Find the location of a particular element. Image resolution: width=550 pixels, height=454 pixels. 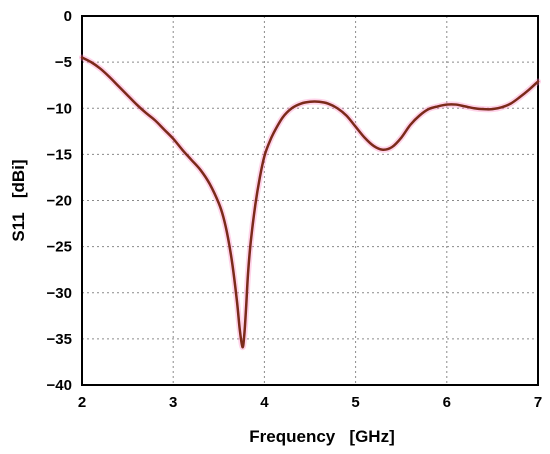

y-tick-label: −15 is located at coordinates (59, 154).